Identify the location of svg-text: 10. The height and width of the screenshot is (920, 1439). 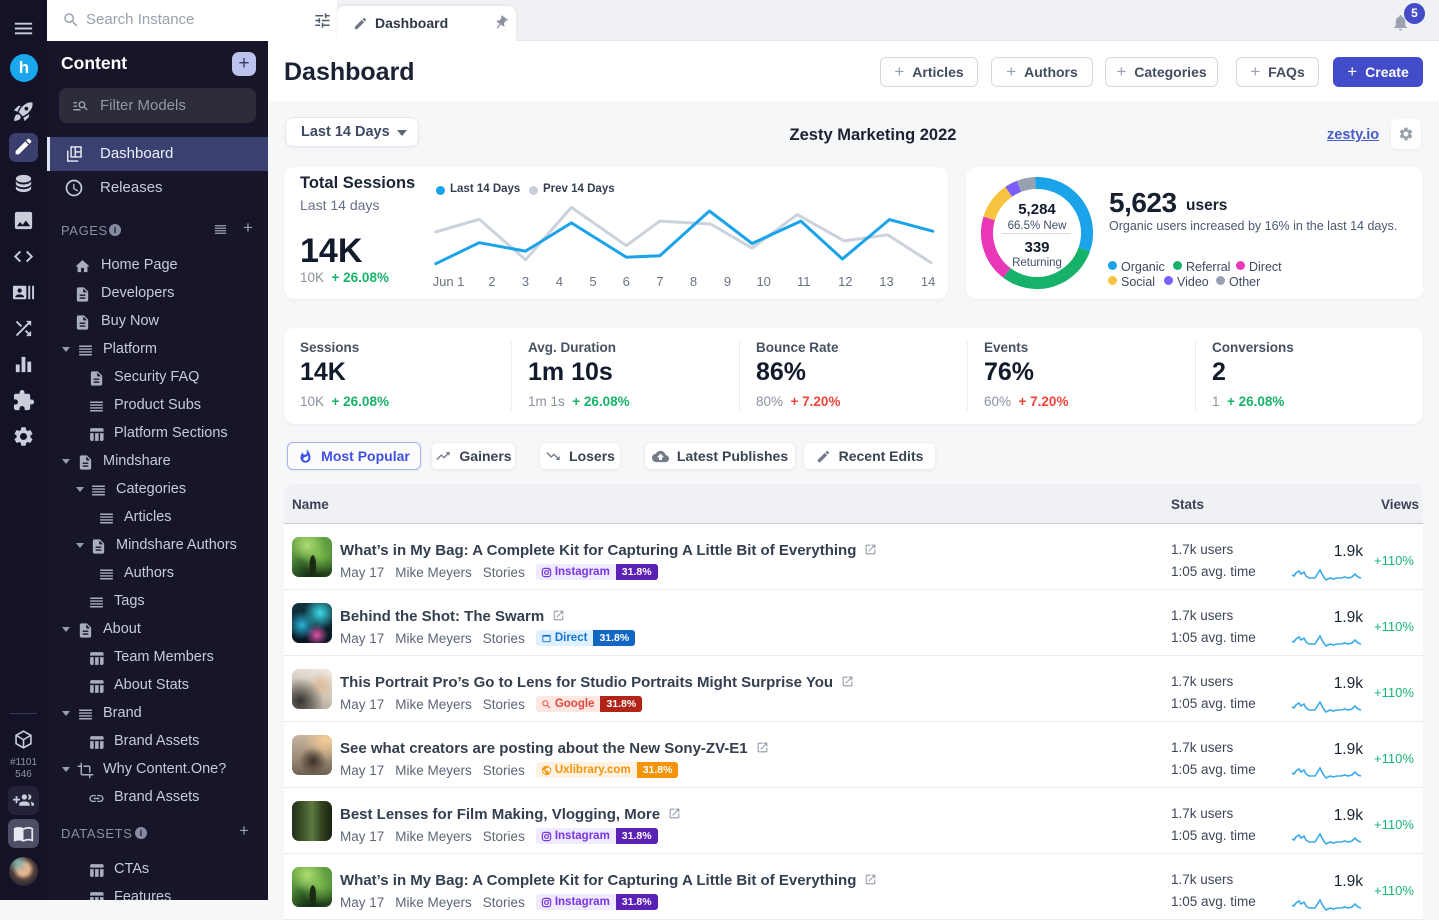
(763, 281).